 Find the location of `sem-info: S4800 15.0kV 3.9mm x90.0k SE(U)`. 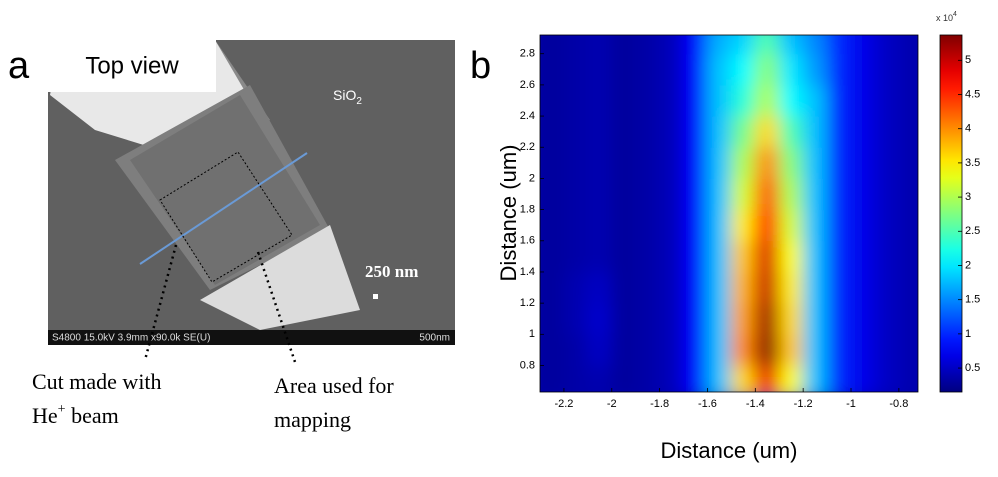

sem-info: S4800 15.0kV 3.9mm x90.0k SE(U) is located at coordinates (131, 338).